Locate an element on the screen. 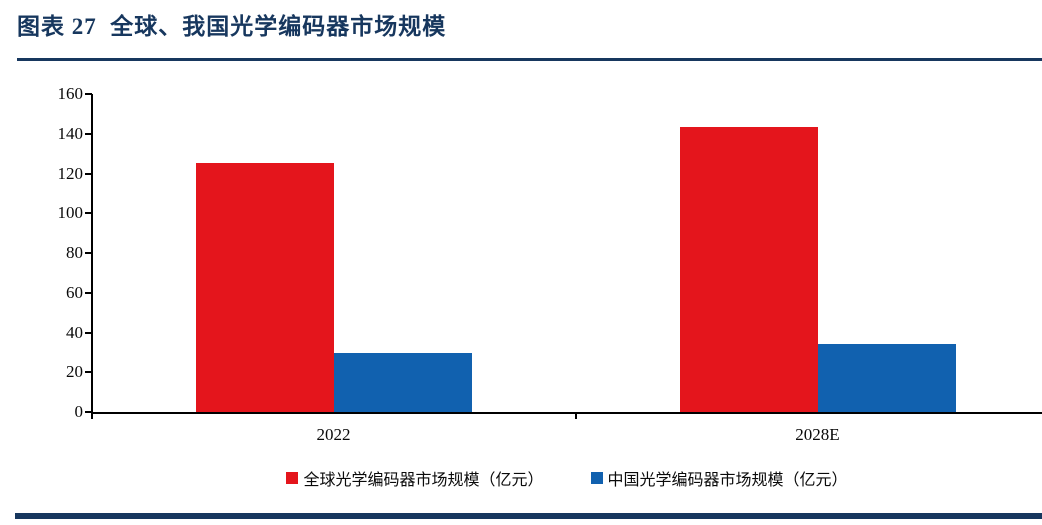 The image size is (1042, 525). y-tick-label: 120 is located at coordinates (70, 173).